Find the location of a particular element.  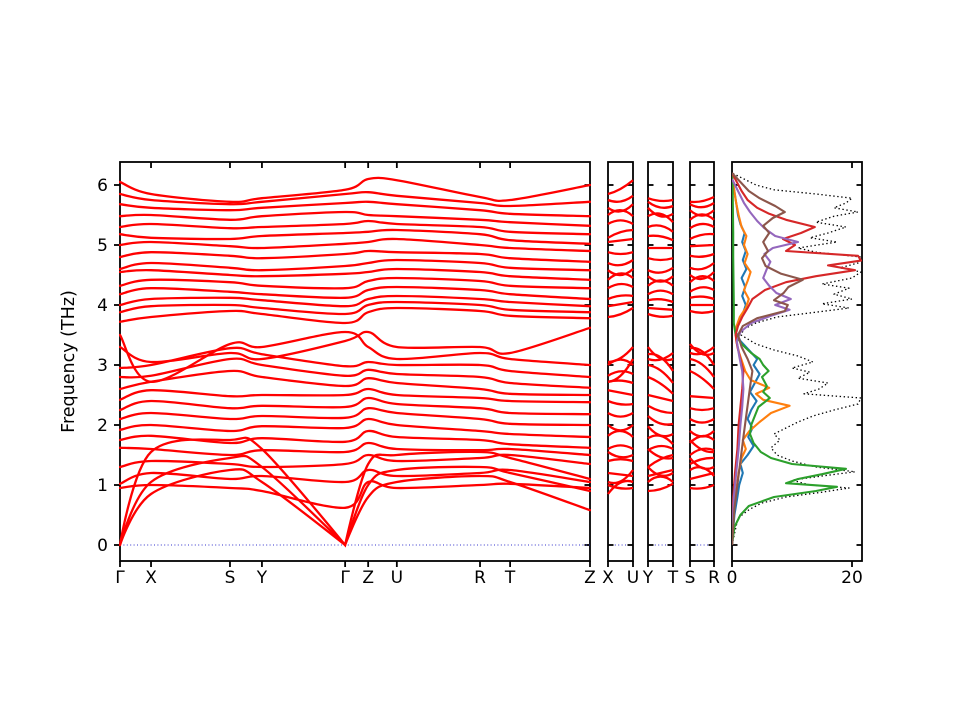

y-tick-label: 0 is located at coordinates (102, 546).